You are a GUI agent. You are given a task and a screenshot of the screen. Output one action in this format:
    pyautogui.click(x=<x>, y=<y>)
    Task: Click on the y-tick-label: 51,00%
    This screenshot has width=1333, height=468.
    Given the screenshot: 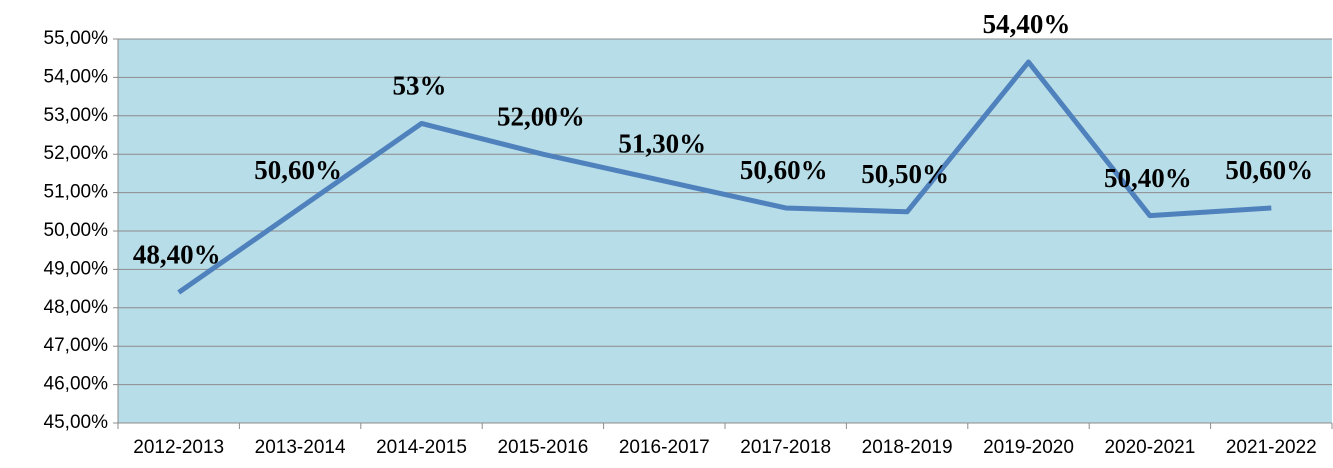 What is the action you would take?
    pyautogui.click(x=76, y=192)
    